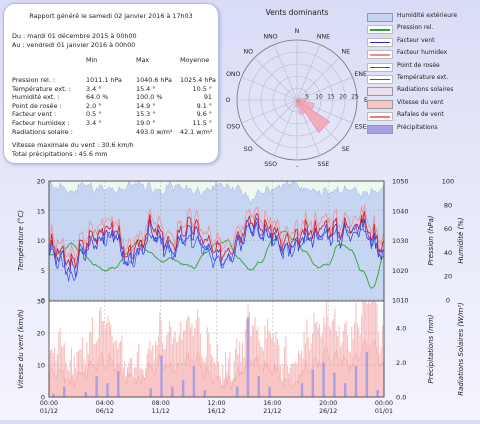  Describe the element at coordinates (161, 411) in the screenshot. I see `x-date-label: 11/12` at that location.